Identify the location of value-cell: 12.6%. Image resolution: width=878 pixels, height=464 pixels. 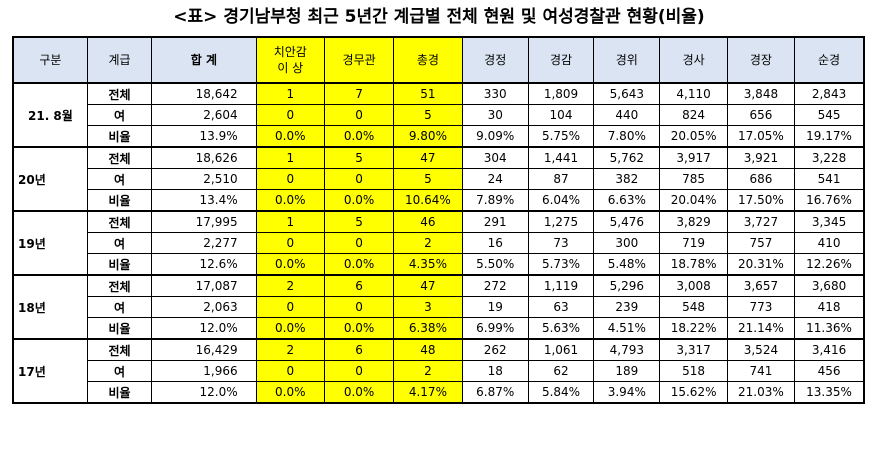
(204, 264).